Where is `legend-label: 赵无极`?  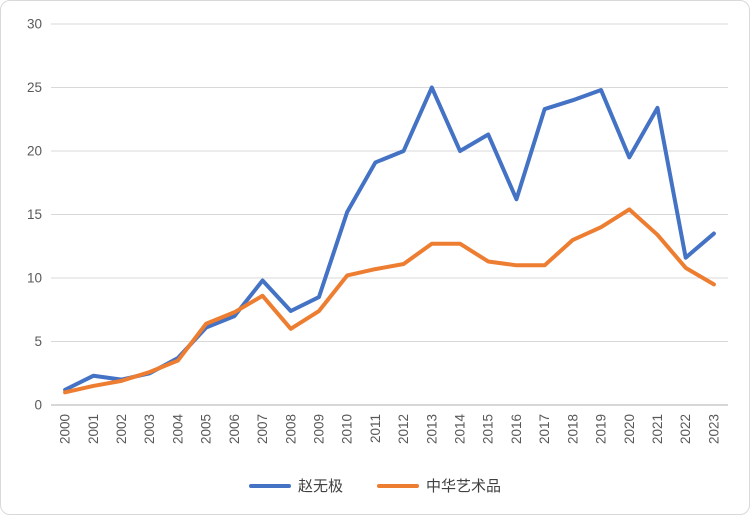
legend-label: 赵无极 is located at coordinates (320, 486).